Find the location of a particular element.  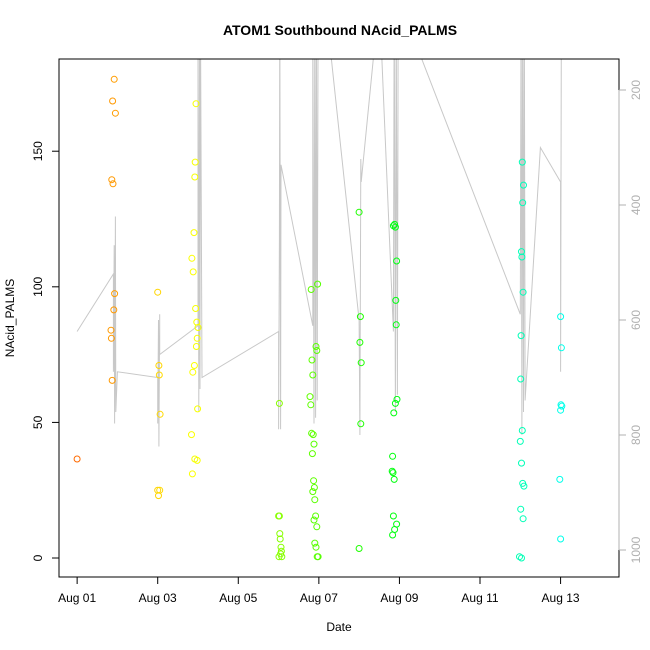

x-tick-label: Aug 03 is located at coordinates (158, 598).